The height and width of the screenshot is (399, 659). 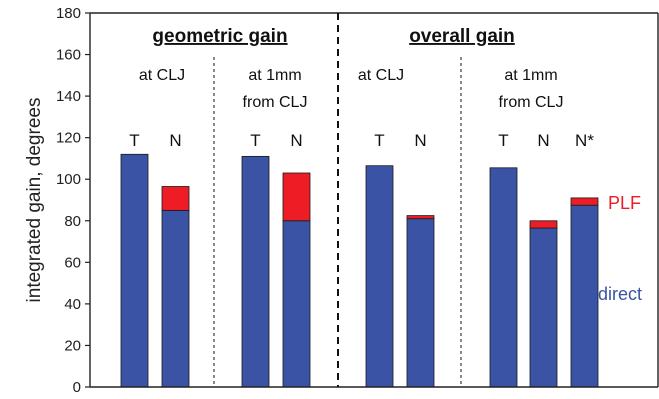 What do you see at coordinates (620, 294) in the screenshot?
I see `legend-entry-direct: direct` at bounding box center [620, 294].